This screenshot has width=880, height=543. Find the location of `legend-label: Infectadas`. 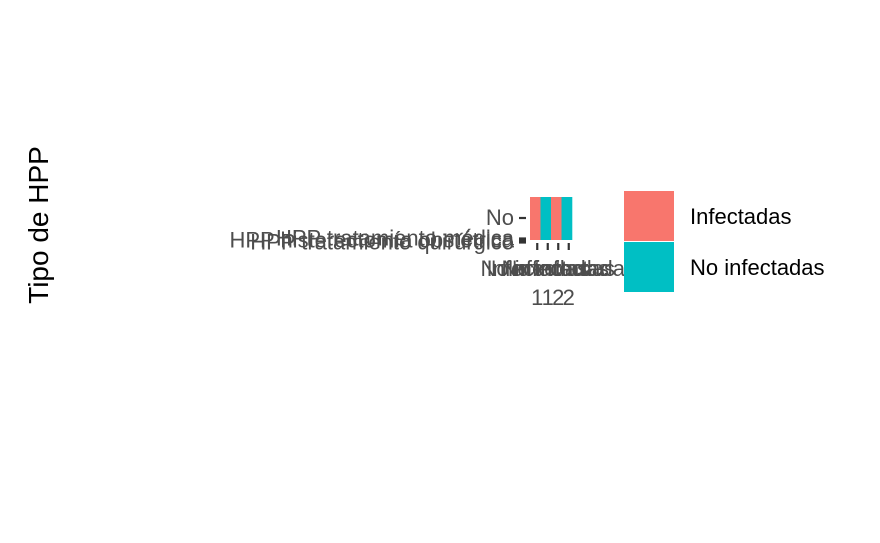

legend-label: Infectadas is located at coordinates (741, 216).